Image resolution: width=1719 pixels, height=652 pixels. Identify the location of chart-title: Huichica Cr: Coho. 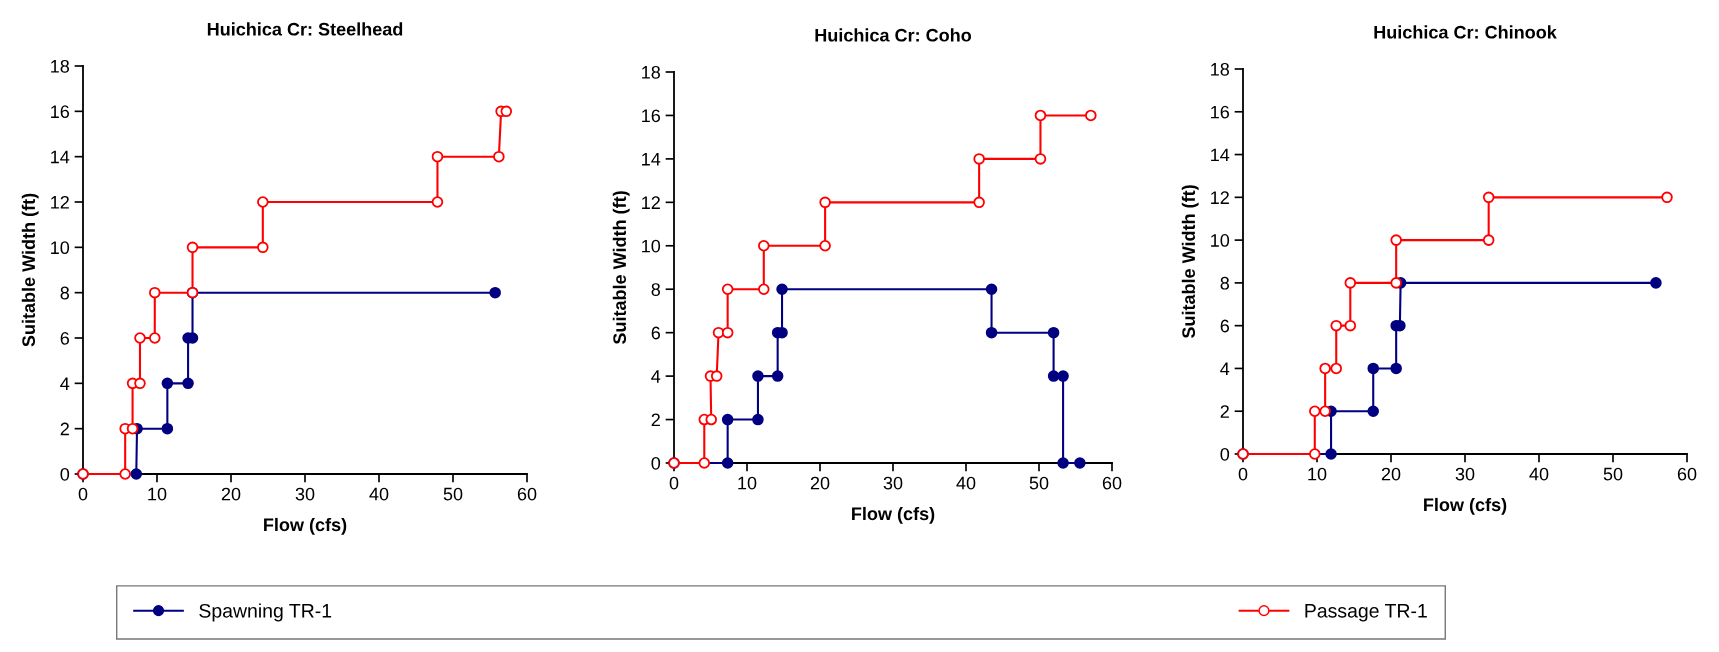
(893, 35).